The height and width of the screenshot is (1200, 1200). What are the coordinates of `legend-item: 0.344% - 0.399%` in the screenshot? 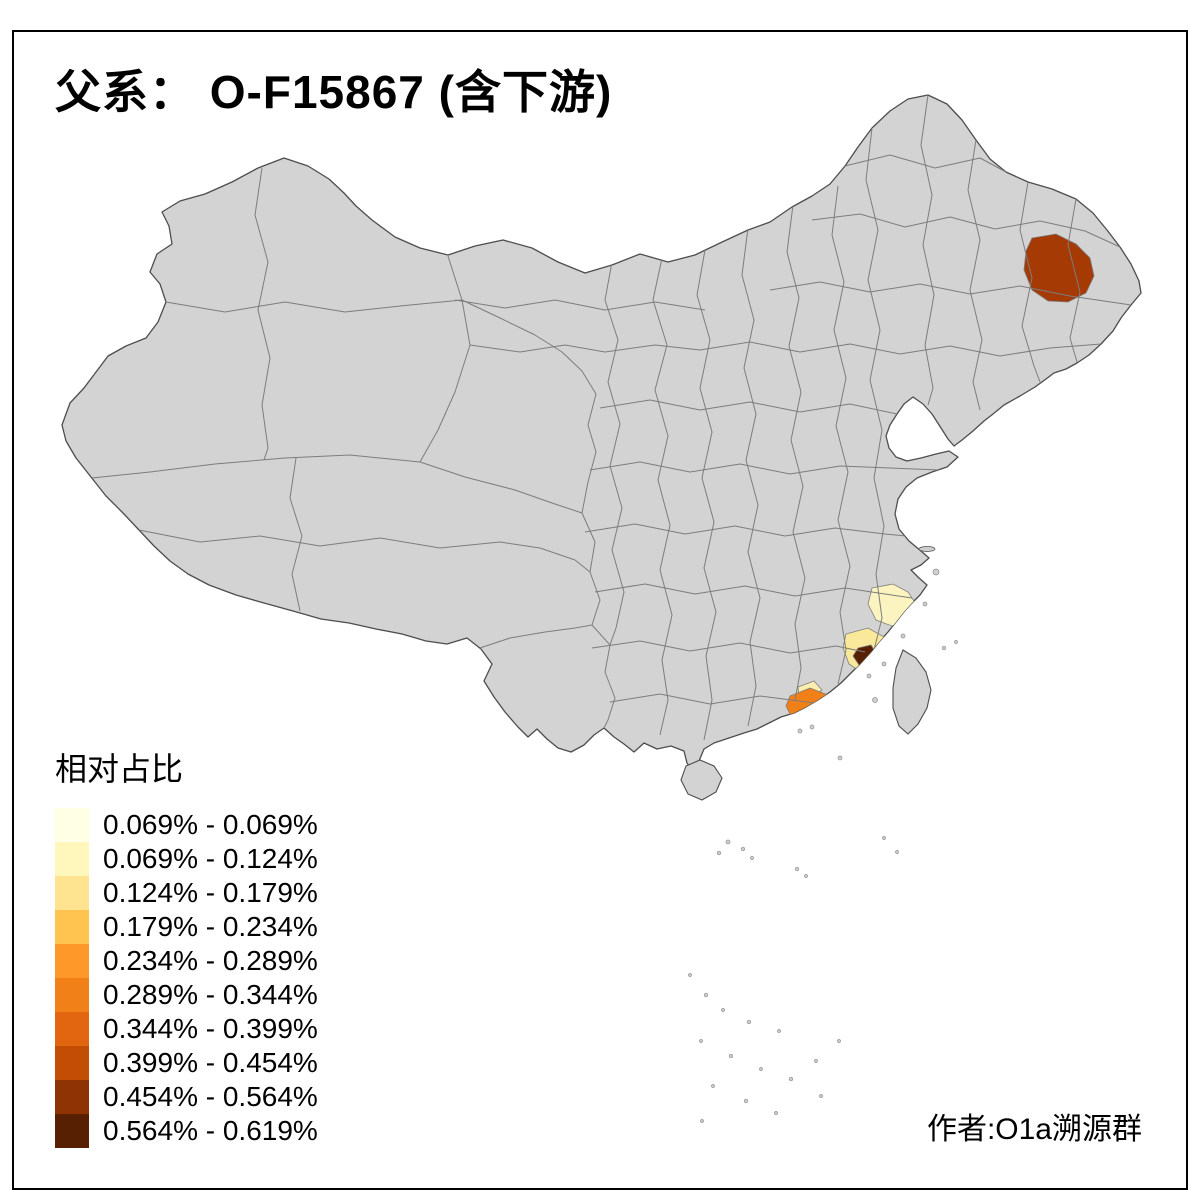 It's located at (186, 1029).